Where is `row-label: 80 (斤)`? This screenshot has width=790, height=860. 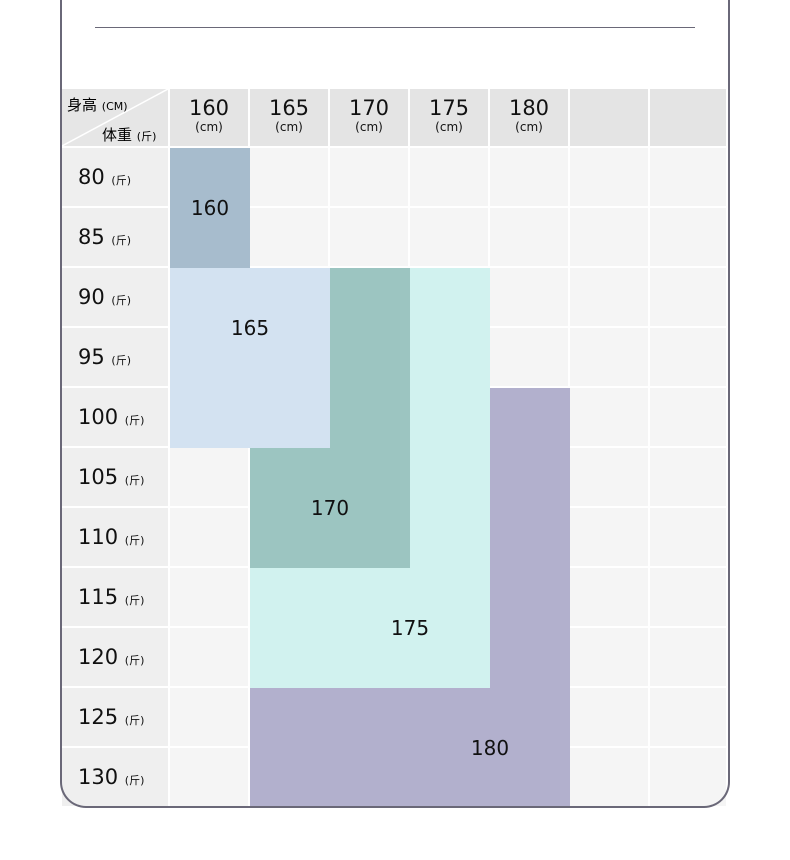
row-label: 80 (斤) is located at coordinates (116, 178).